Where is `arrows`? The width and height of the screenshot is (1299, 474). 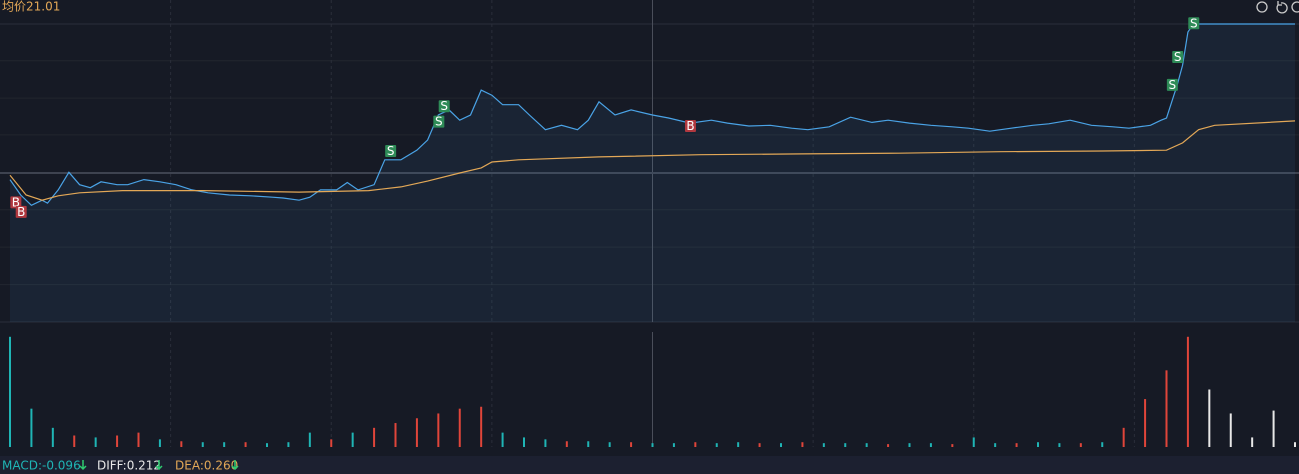 arrows is located at coordinates (159, 465).